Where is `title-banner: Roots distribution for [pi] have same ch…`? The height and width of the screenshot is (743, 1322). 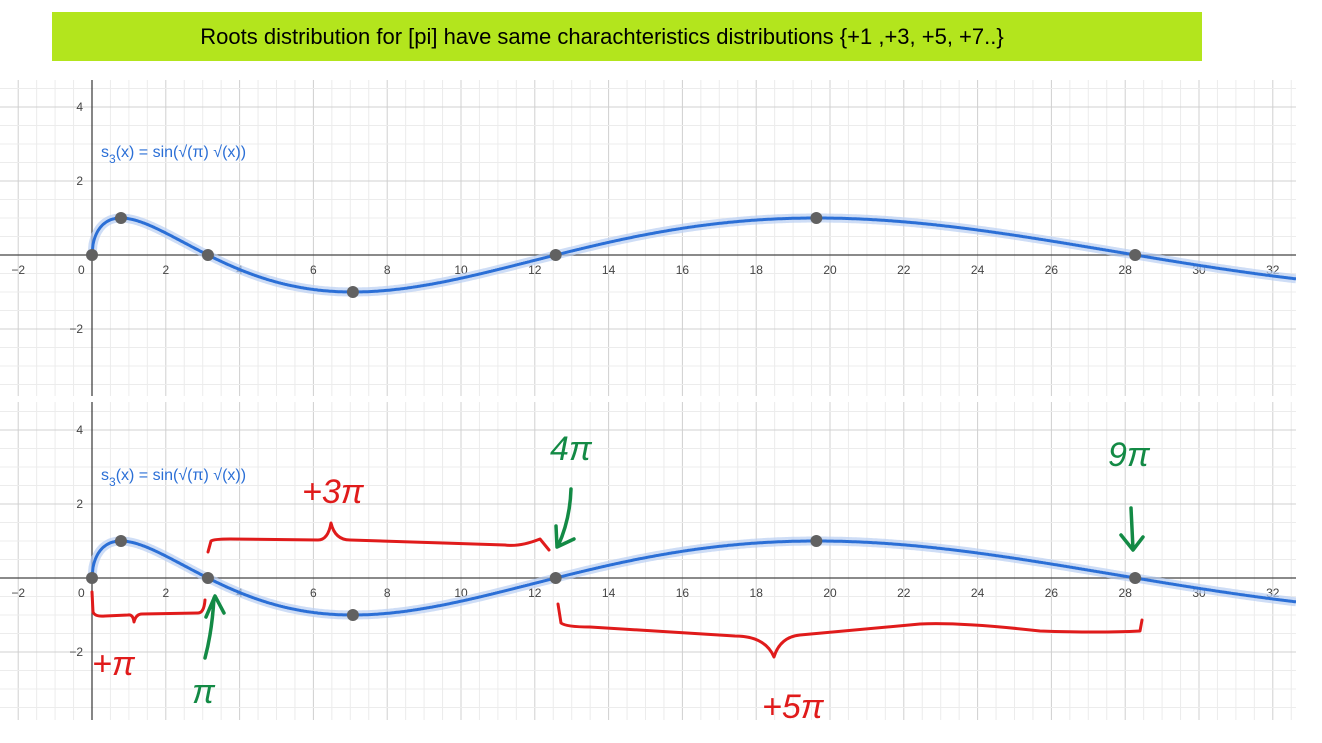
title-banner: Roots distribution for [pi] have same ch… is located at coordinates (627, 36).